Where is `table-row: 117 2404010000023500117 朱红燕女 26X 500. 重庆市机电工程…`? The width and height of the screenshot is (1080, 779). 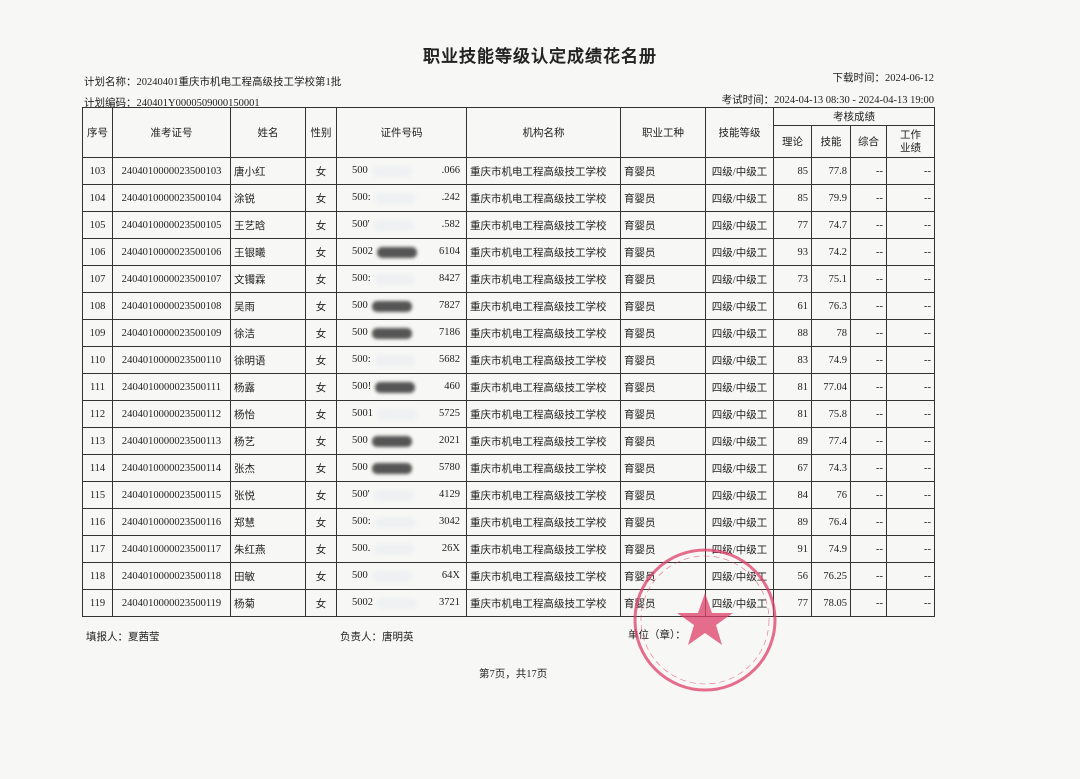
table-row: 117 2404010000023500117 朱红燕女 26X 500. 重庆市机电工程… is located at coordinates (508, 549).